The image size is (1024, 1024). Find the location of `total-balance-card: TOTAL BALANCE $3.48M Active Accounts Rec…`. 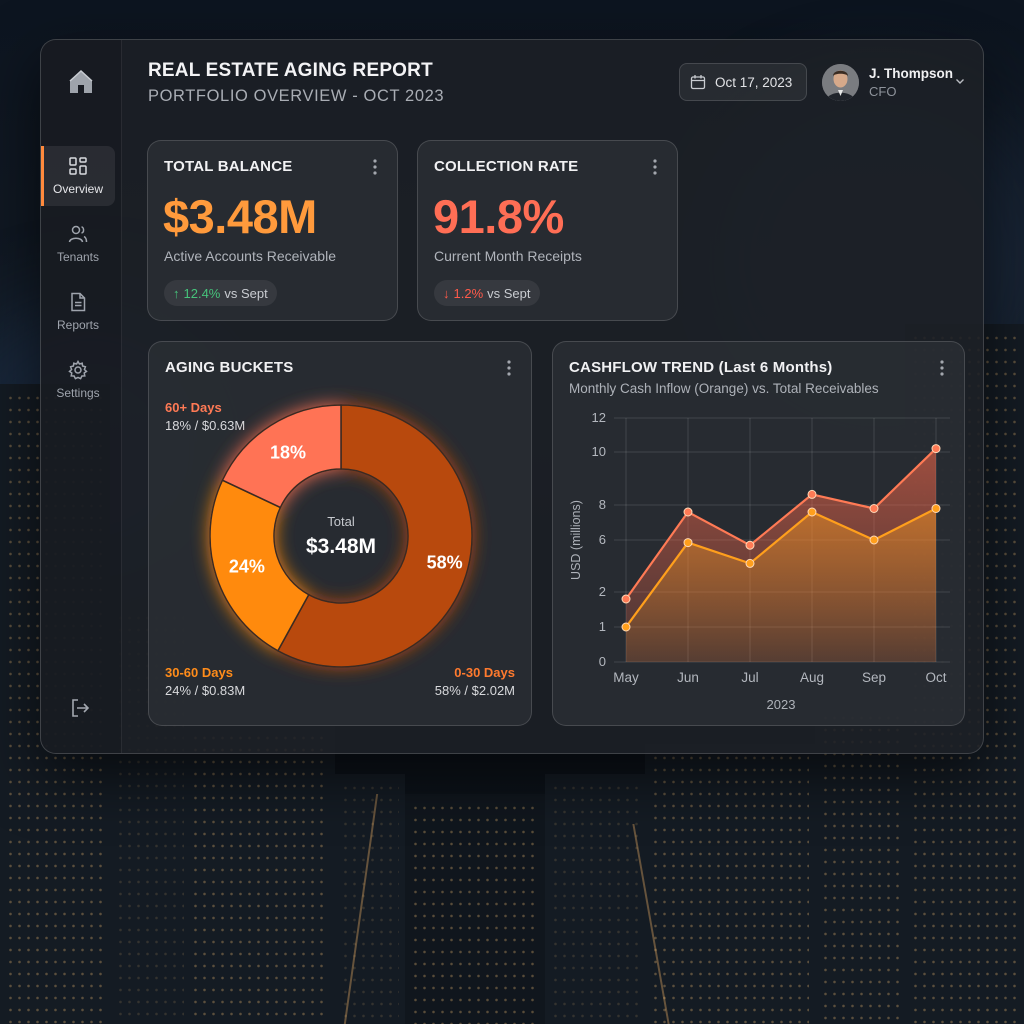

total-balance-card: TOTAL BALANCE $3.48M Active Accounts Rec… is located at coordinates (272, 230).